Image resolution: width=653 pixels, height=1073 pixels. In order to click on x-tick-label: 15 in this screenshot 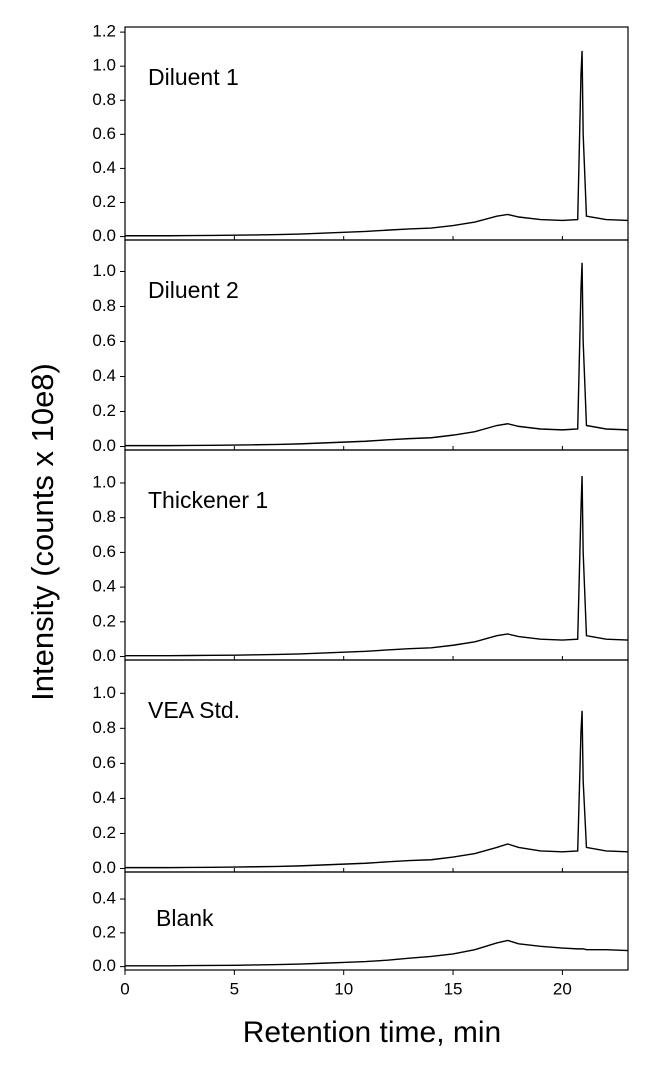, I will do `click(453, 988)`.